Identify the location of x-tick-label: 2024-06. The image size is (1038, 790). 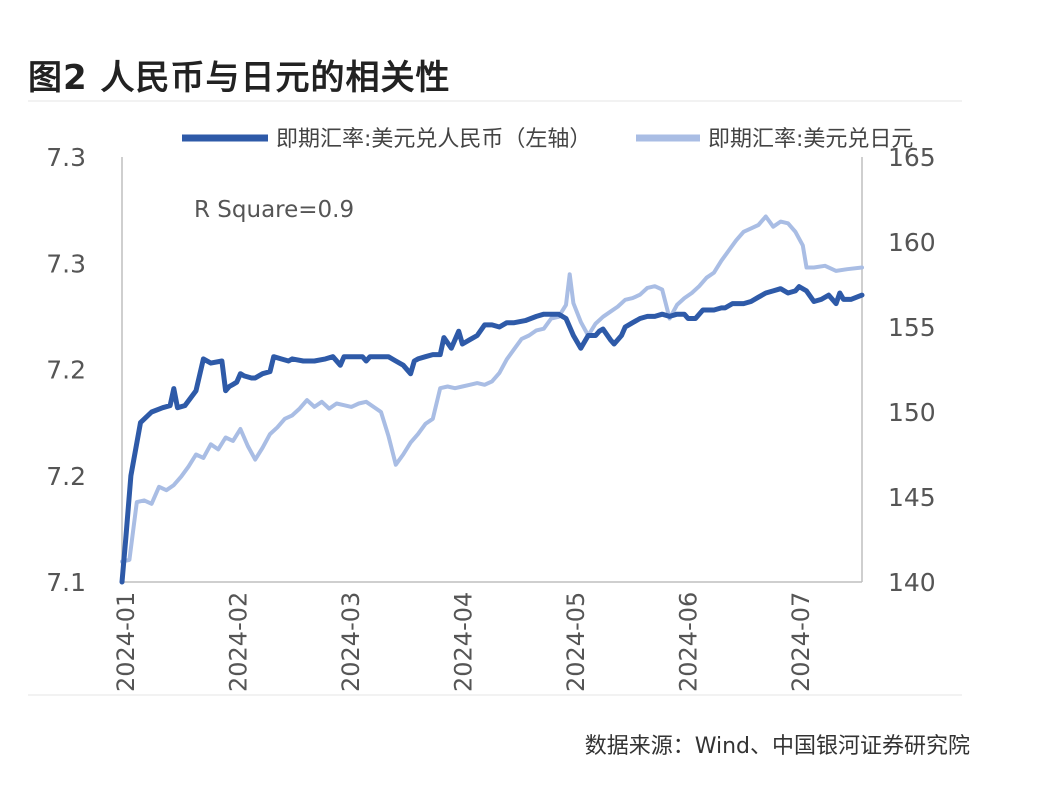
(689, 642).